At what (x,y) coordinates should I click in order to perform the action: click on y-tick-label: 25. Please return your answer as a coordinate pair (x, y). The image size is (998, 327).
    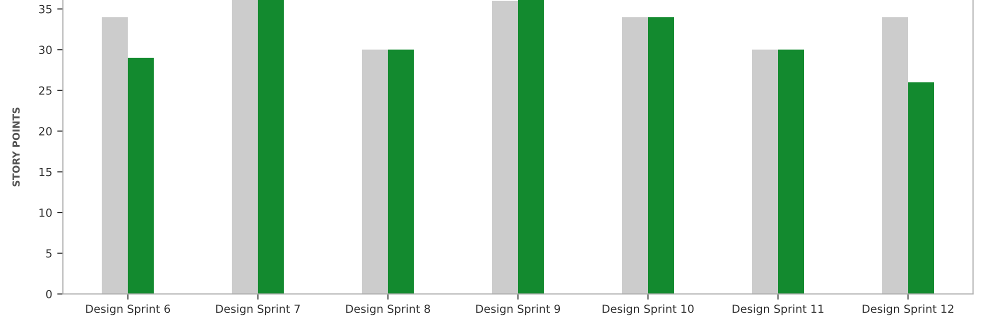
    Looking at the image, I should click on (45, 90).